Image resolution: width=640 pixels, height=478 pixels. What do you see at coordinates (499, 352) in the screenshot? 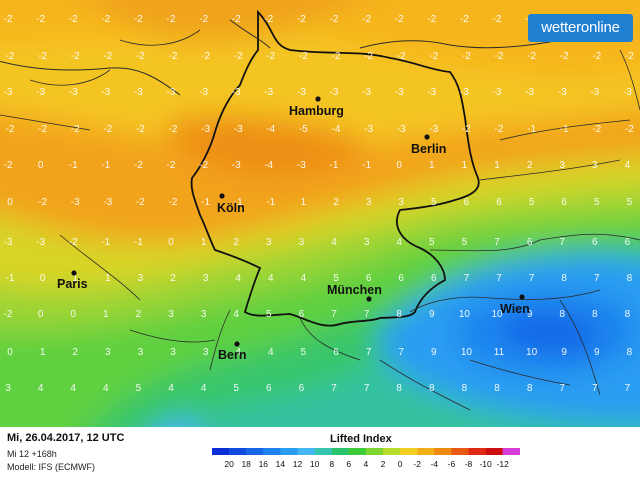
I see `grid-value: 11` at bounding box center [499, 352].